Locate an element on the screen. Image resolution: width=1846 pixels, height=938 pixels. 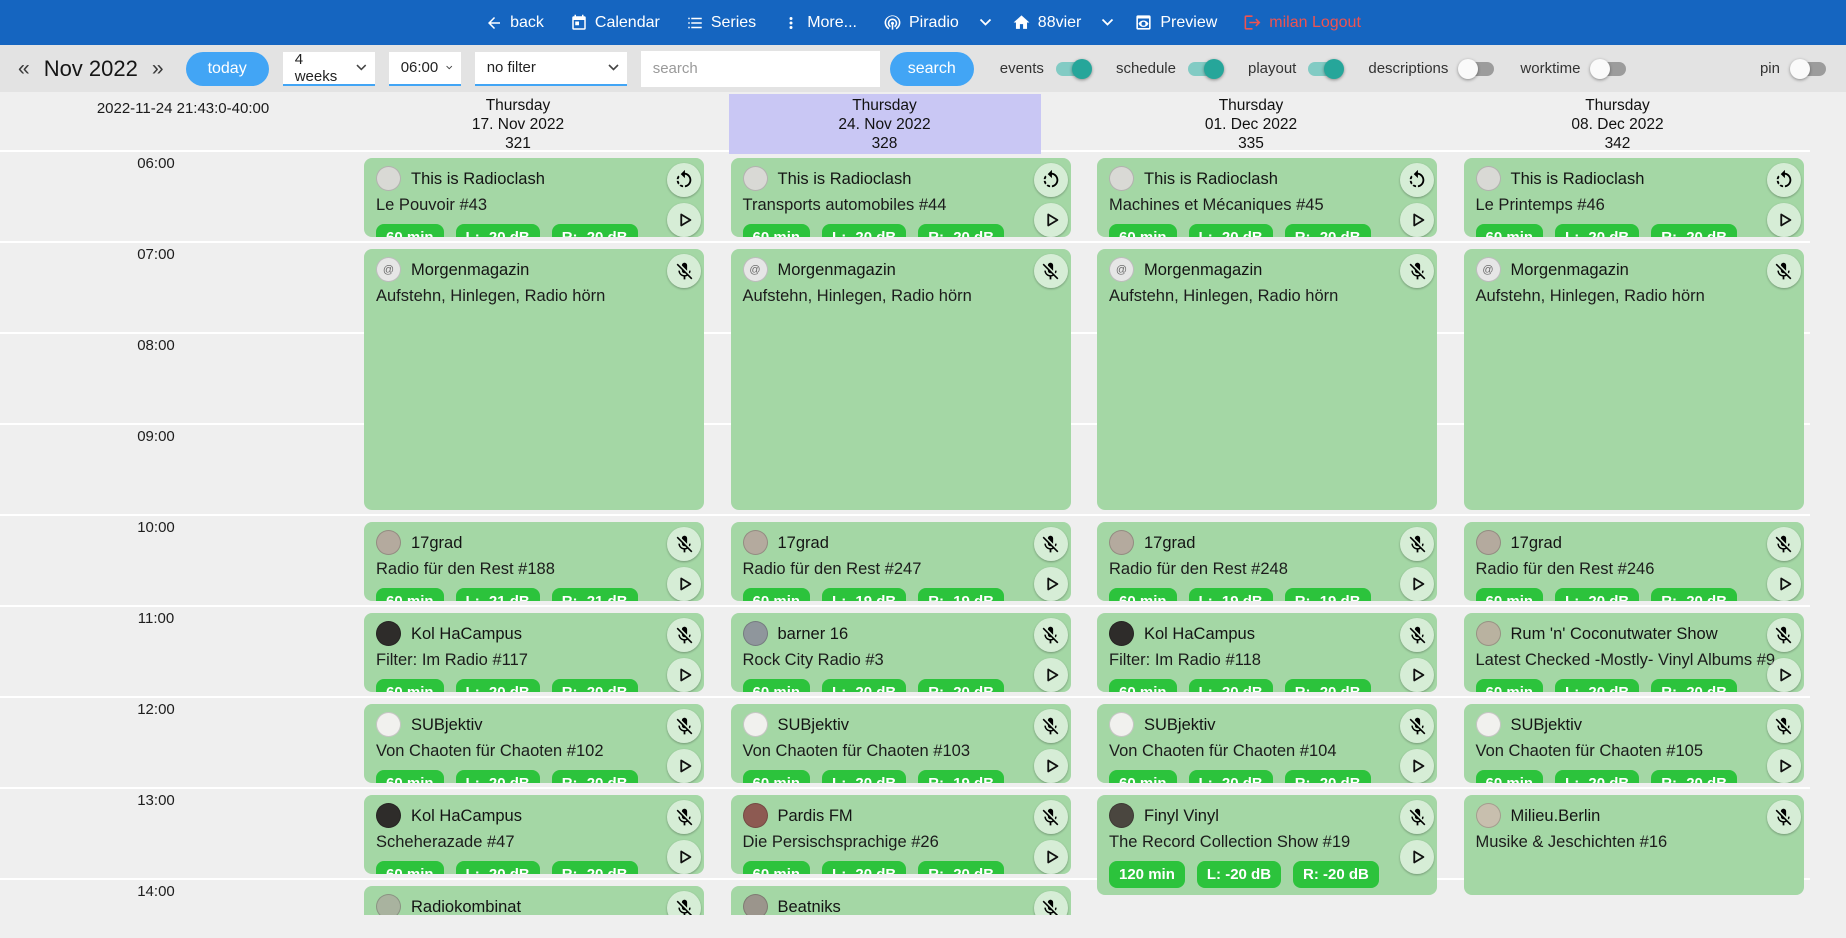
weeks-select: 4 weeks is located at coordinates (328, 68).